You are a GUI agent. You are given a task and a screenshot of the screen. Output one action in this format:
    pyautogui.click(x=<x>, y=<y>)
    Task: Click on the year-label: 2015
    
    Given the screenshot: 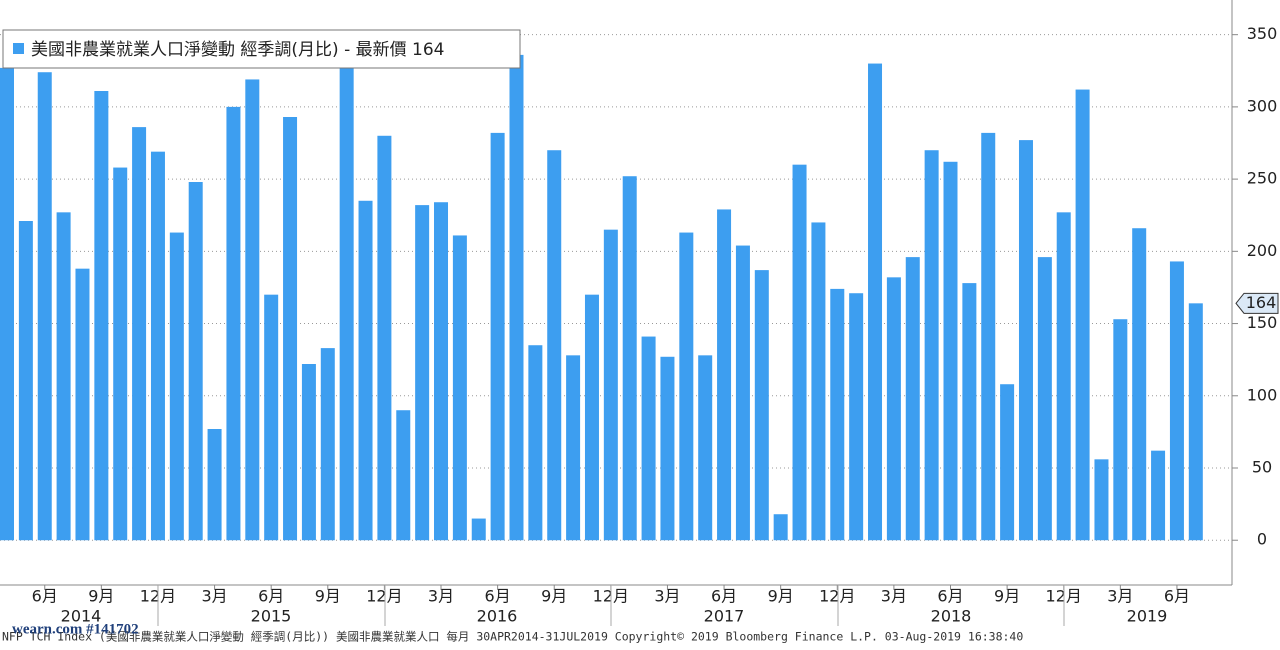 What is the action you would take?
    pyautogui.click(x=271, y=616)
    